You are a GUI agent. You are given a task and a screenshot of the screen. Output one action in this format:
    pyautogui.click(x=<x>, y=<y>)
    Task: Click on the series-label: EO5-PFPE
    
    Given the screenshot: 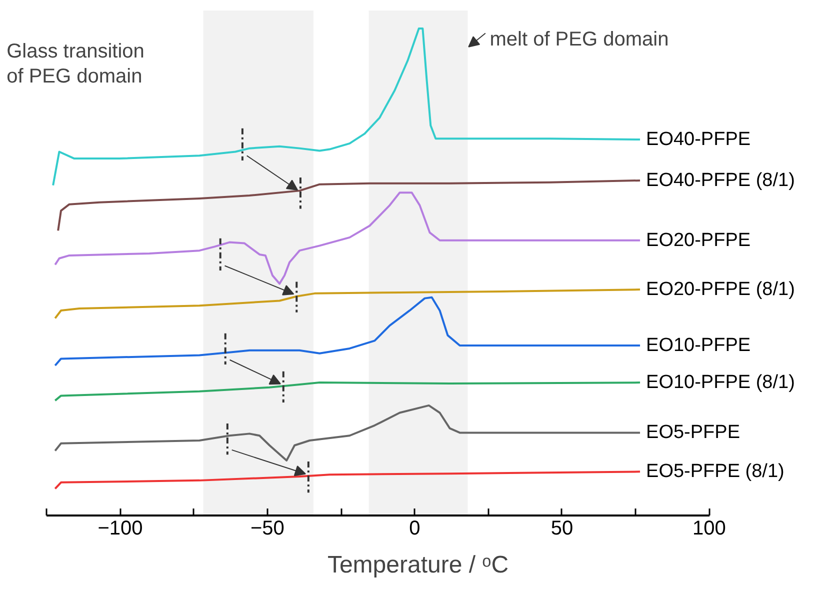 What is the action you would take?
    pyautogui.click(x=693, y=433)
    